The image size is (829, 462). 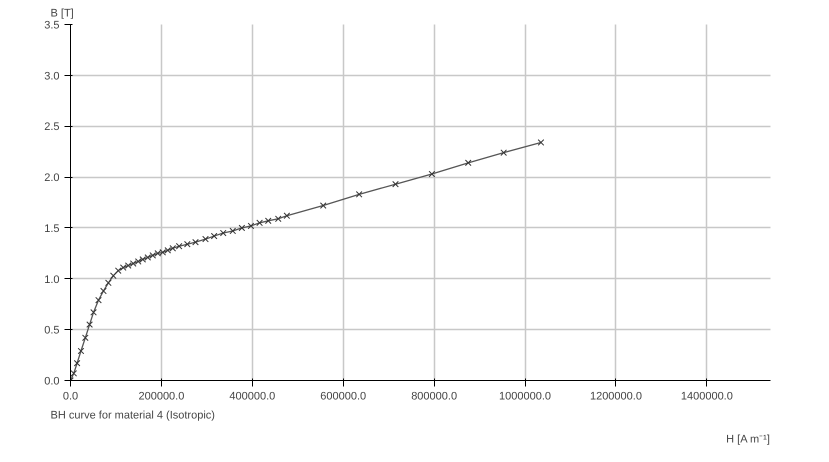 I want to click on y-tick-label: 3.5, so click(x=52, y=26).